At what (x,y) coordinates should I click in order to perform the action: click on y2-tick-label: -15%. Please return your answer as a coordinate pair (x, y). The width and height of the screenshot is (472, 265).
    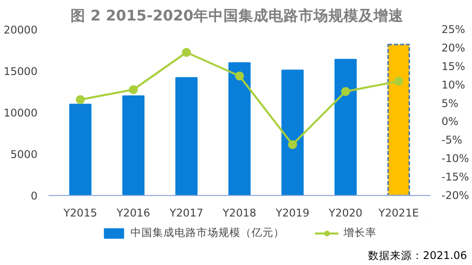
    Looking at the image, I should click on (456, 177).